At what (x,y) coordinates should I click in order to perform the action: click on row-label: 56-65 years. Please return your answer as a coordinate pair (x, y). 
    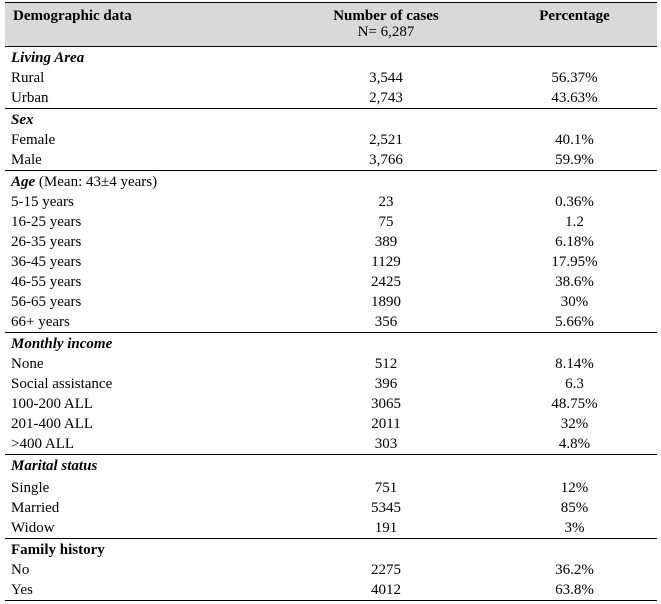
    Looking at the image, I should click on (46, 302).